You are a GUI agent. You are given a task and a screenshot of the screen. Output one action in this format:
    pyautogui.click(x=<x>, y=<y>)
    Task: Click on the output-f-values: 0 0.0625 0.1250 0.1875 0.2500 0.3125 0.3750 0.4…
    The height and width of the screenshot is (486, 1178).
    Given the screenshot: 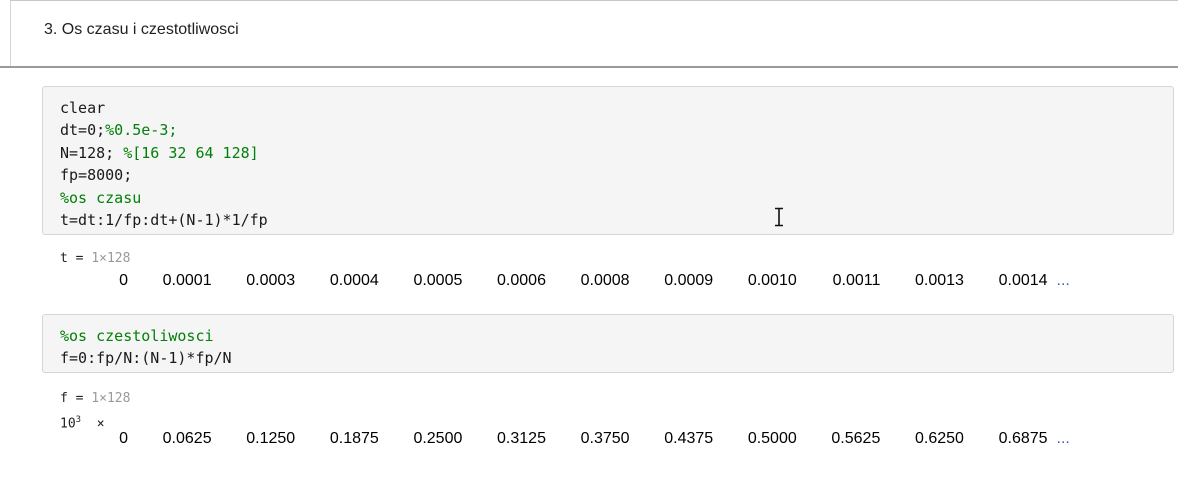 What is the action you would take?
    pyautogui.click(x=587, y=439)
    